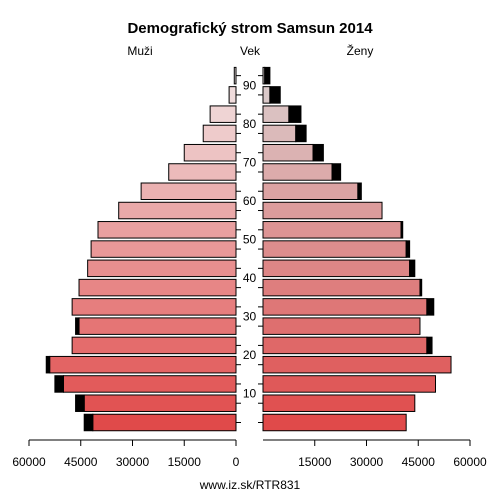  Describe the element at coordinates (250, 485) in the screenshot. I see `footer-url: www.iz.sk/RTR831` at that location.